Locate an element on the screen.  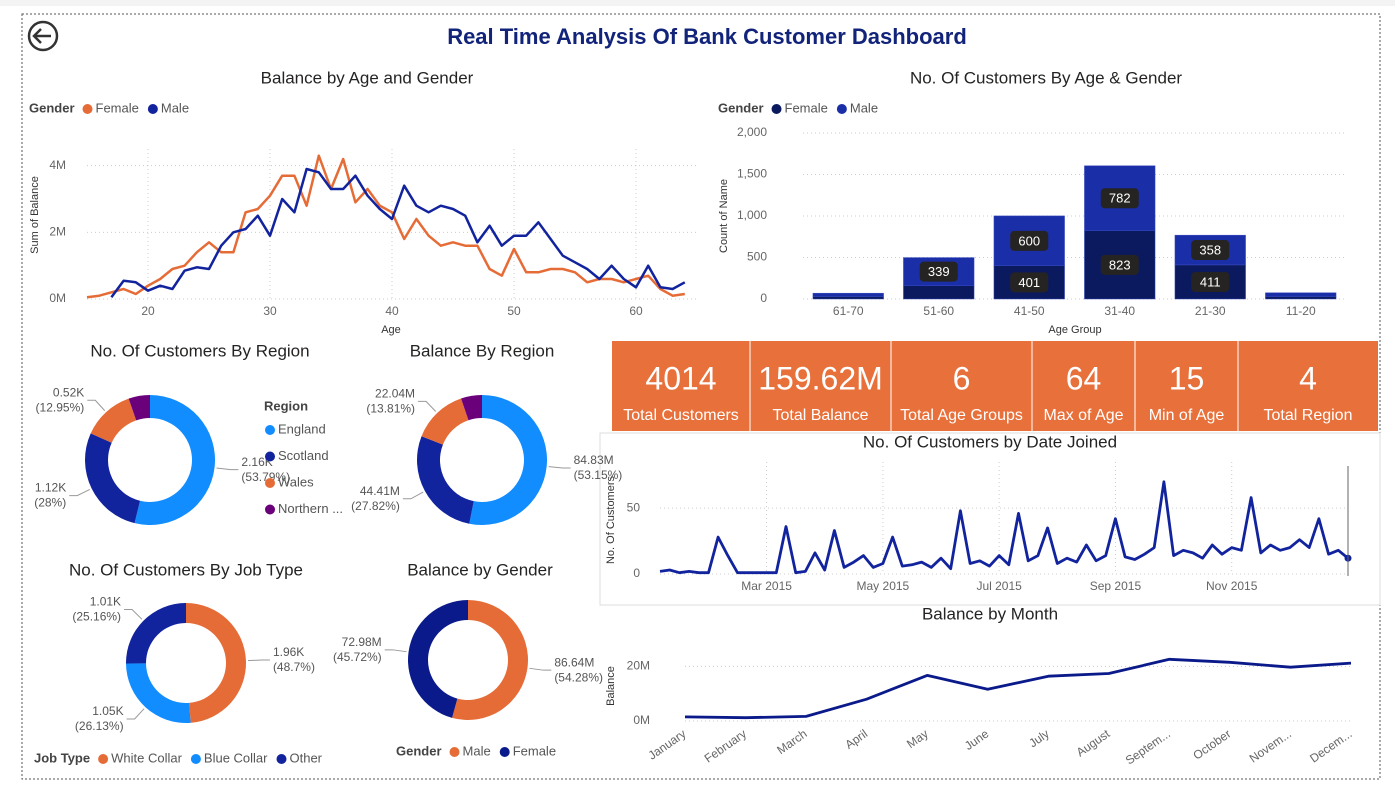
back-circle is located at coordinates (43, 36).